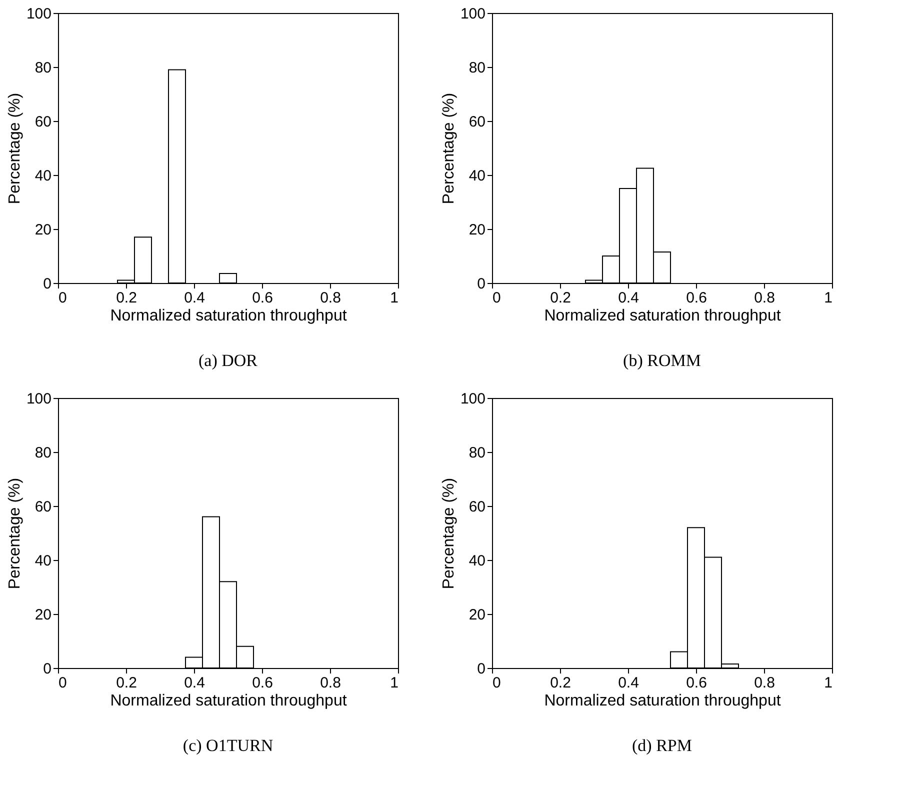 Image resolution: width=906 pixels, height=807 pixels. What do you see at coordinates (662, 360) in the screenshot?
I see `text: (b) ROMM` at bounding box center [662, 360].